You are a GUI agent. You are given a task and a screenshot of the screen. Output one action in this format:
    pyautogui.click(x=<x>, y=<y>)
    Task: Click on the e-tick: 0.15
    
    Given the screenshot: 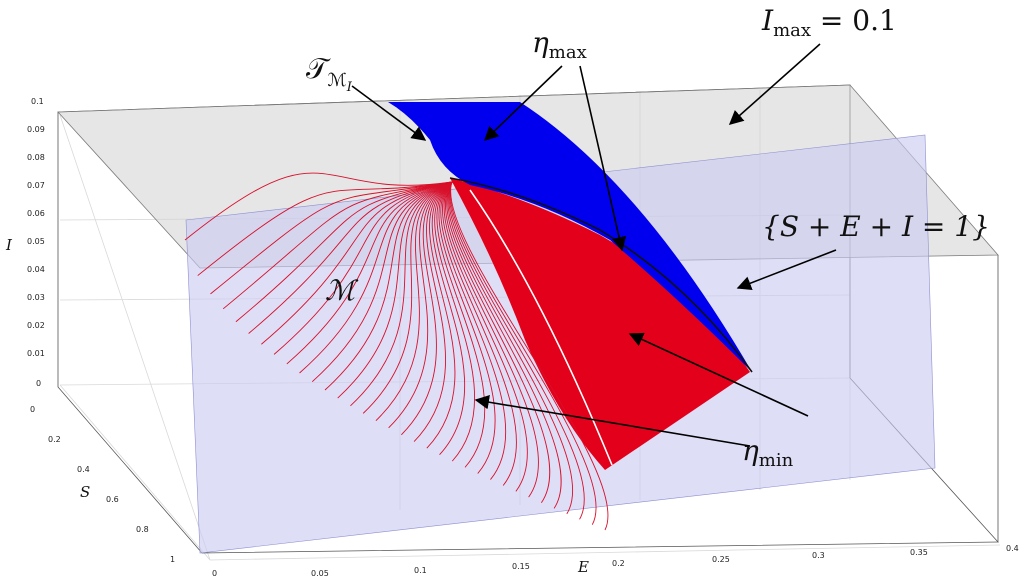 What is the action you would take?
    pyautogui.click(x=521, y=566)
    